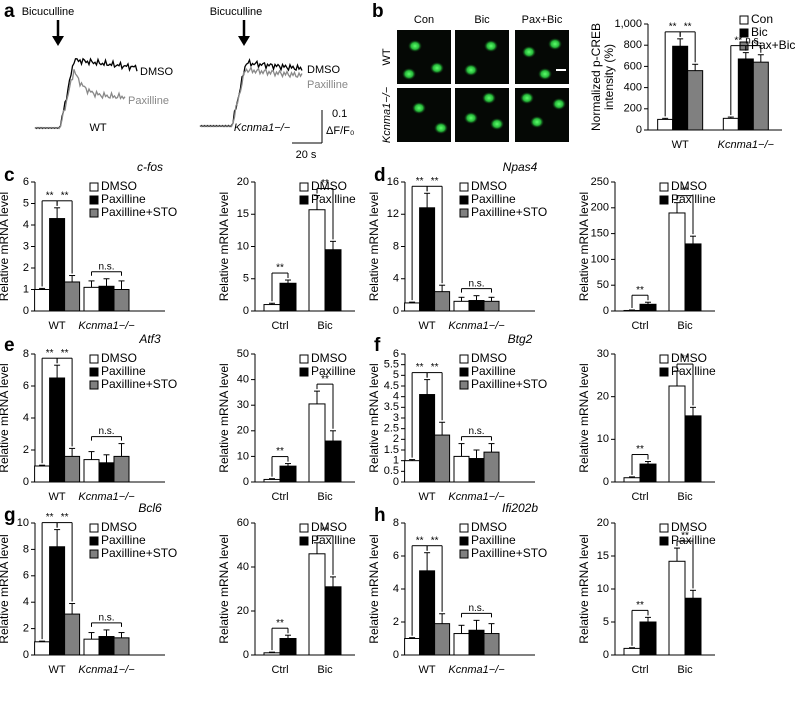 The image size is (800, 715). I want to click on panel-label: f, so click(377, 345).